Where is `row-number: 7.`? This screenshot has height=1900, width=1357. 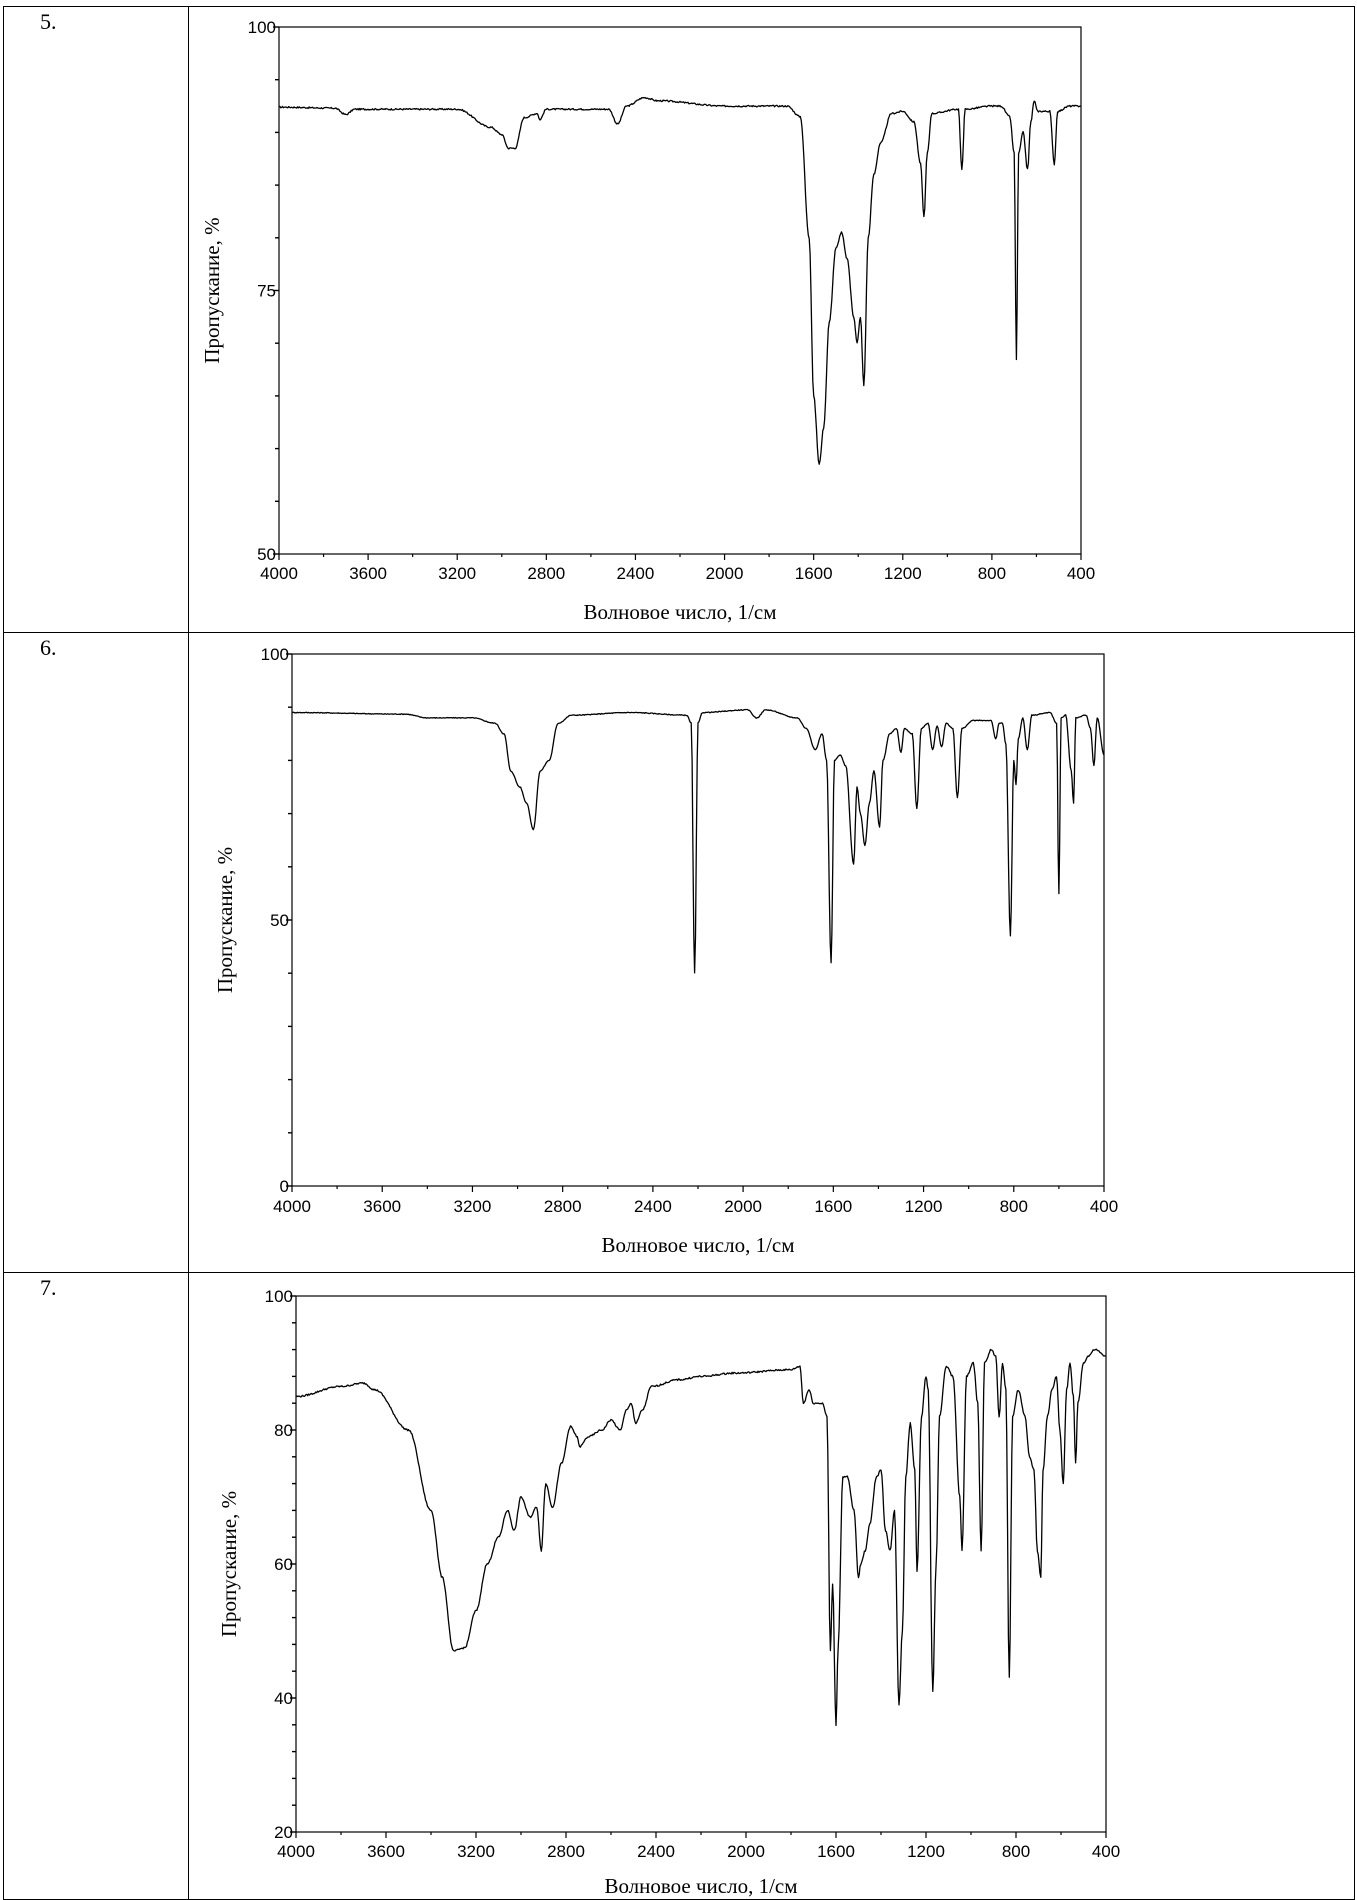 row-number: 7. is located at coordinates (96, 1586).